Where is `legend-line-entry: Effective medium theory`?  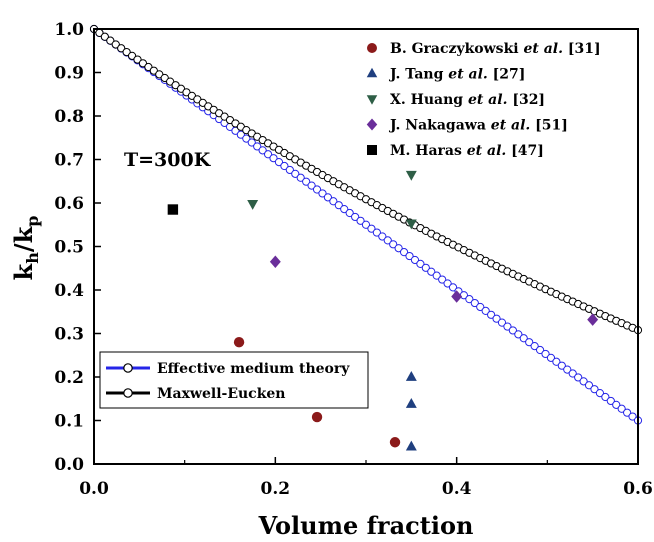
legend-line-entry: Effective medium theory is located at coordinates (228, 369).